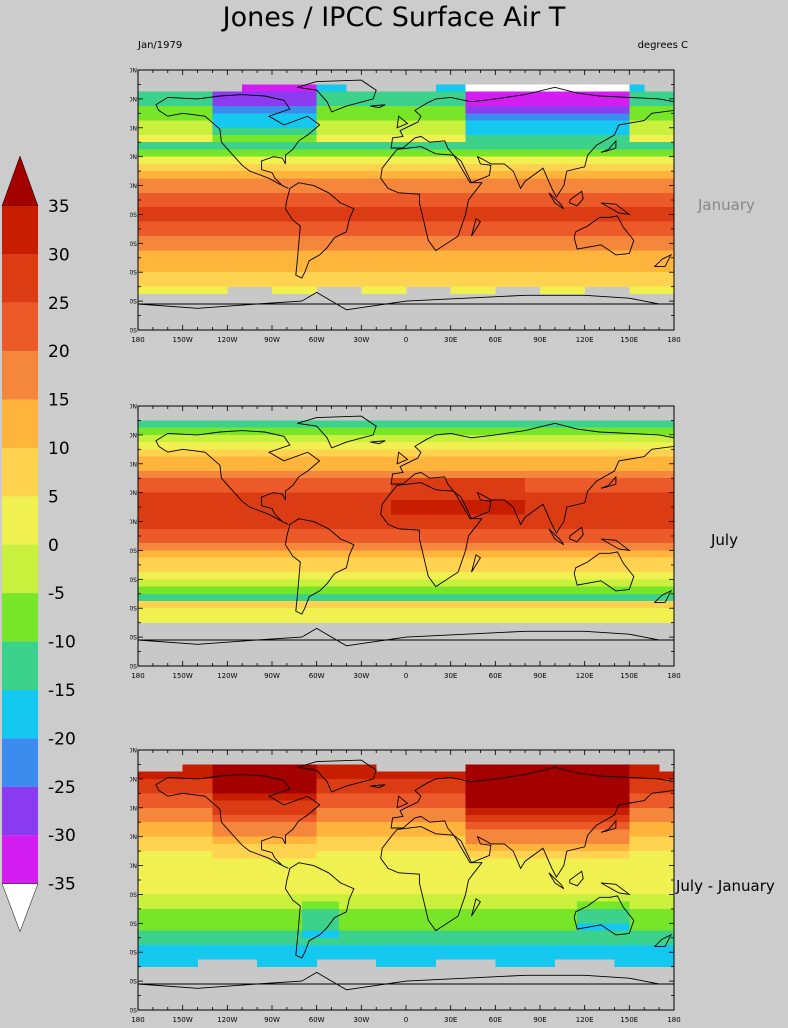  Describe the element at coordinates (394, 17) in the screenshot. I see `plot-title: Jones / IPCC Surface Air T` at that location.